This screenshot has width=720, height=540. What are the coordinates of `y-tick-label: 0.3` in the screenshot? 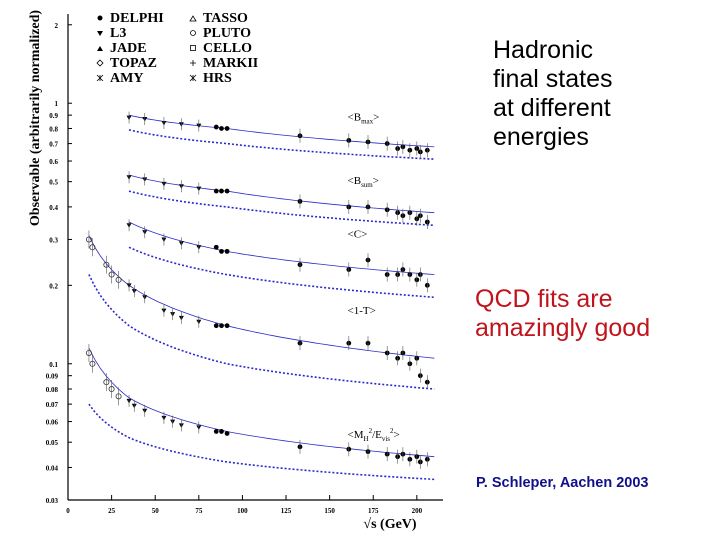 It's located at (53, 240).